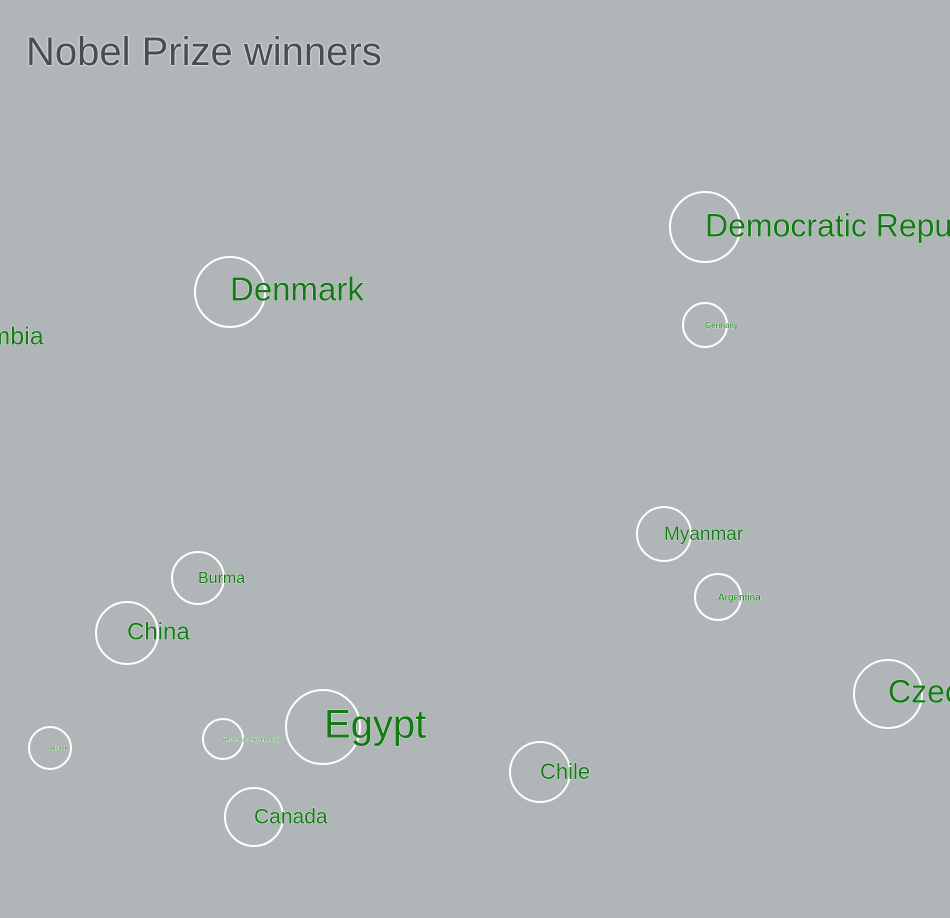 The image size is (950, 918). I want to click on country-label: Myanmar, so click(704, 534).